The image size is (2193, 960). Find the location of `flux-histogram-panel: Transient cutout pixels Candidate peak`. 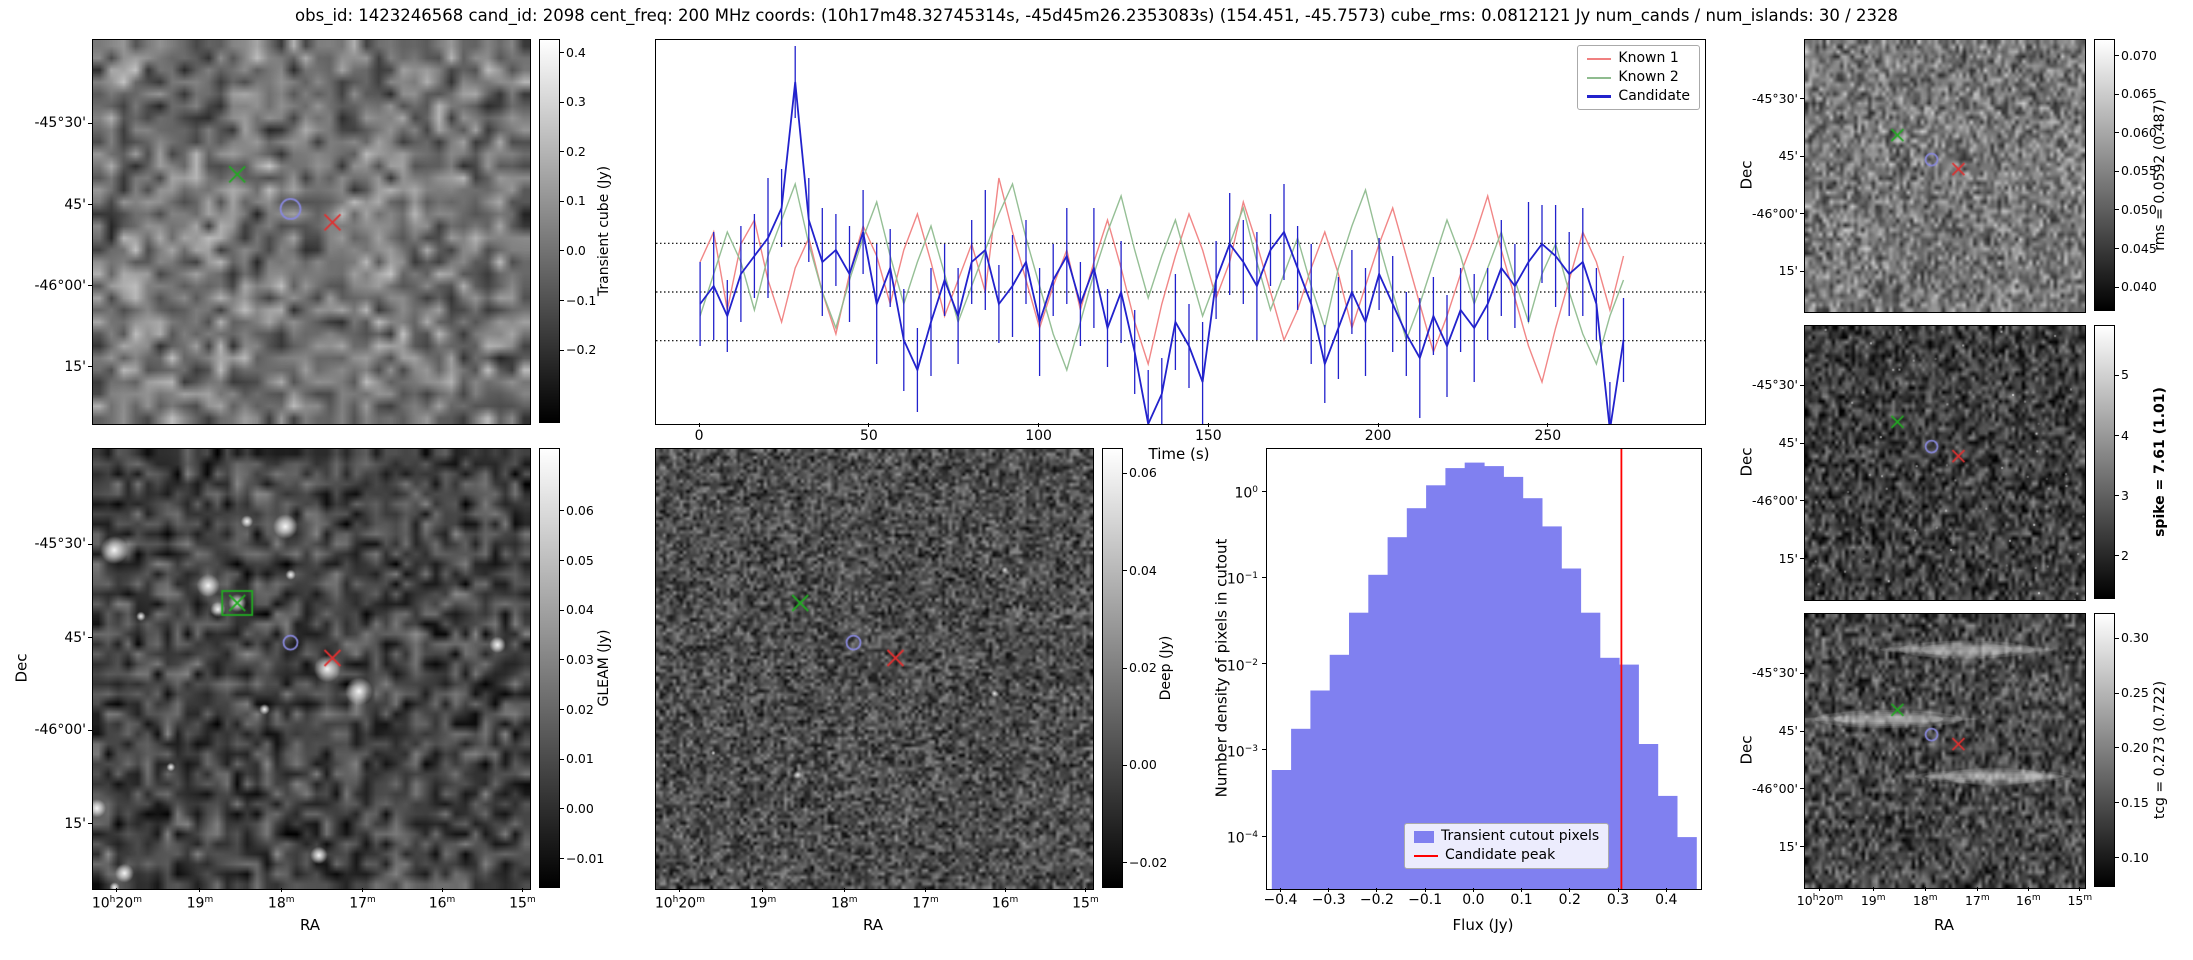

flux-histogram-panel: Transient cutout pixels Candidate peak is located at coordinates (1484, 669).